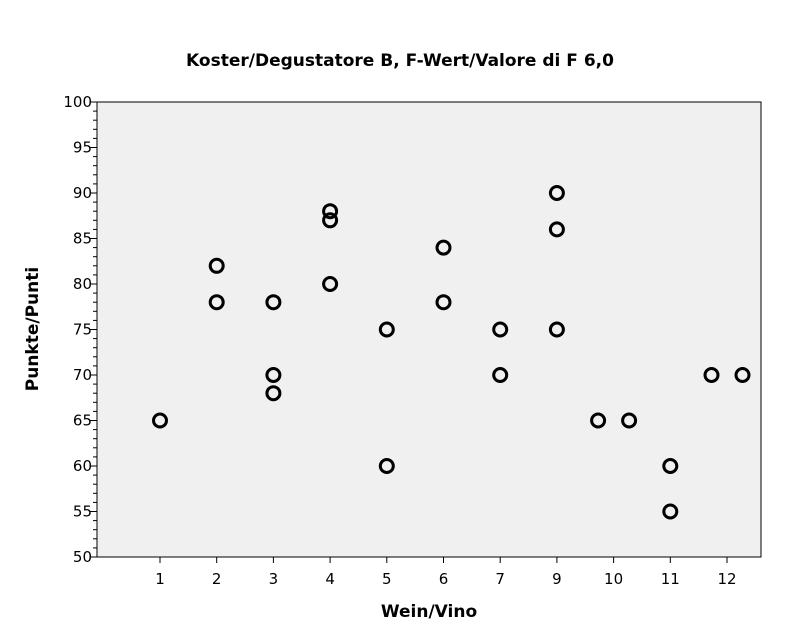  I want to click on y-tick-label: 50, so click(82, 557).